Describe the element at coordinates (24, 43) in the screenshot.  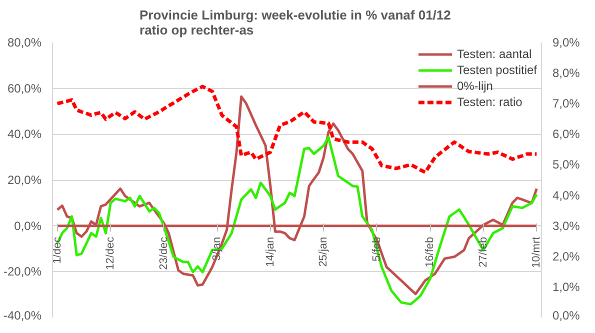
I see `y-tick-label: 80,0%` at that location.